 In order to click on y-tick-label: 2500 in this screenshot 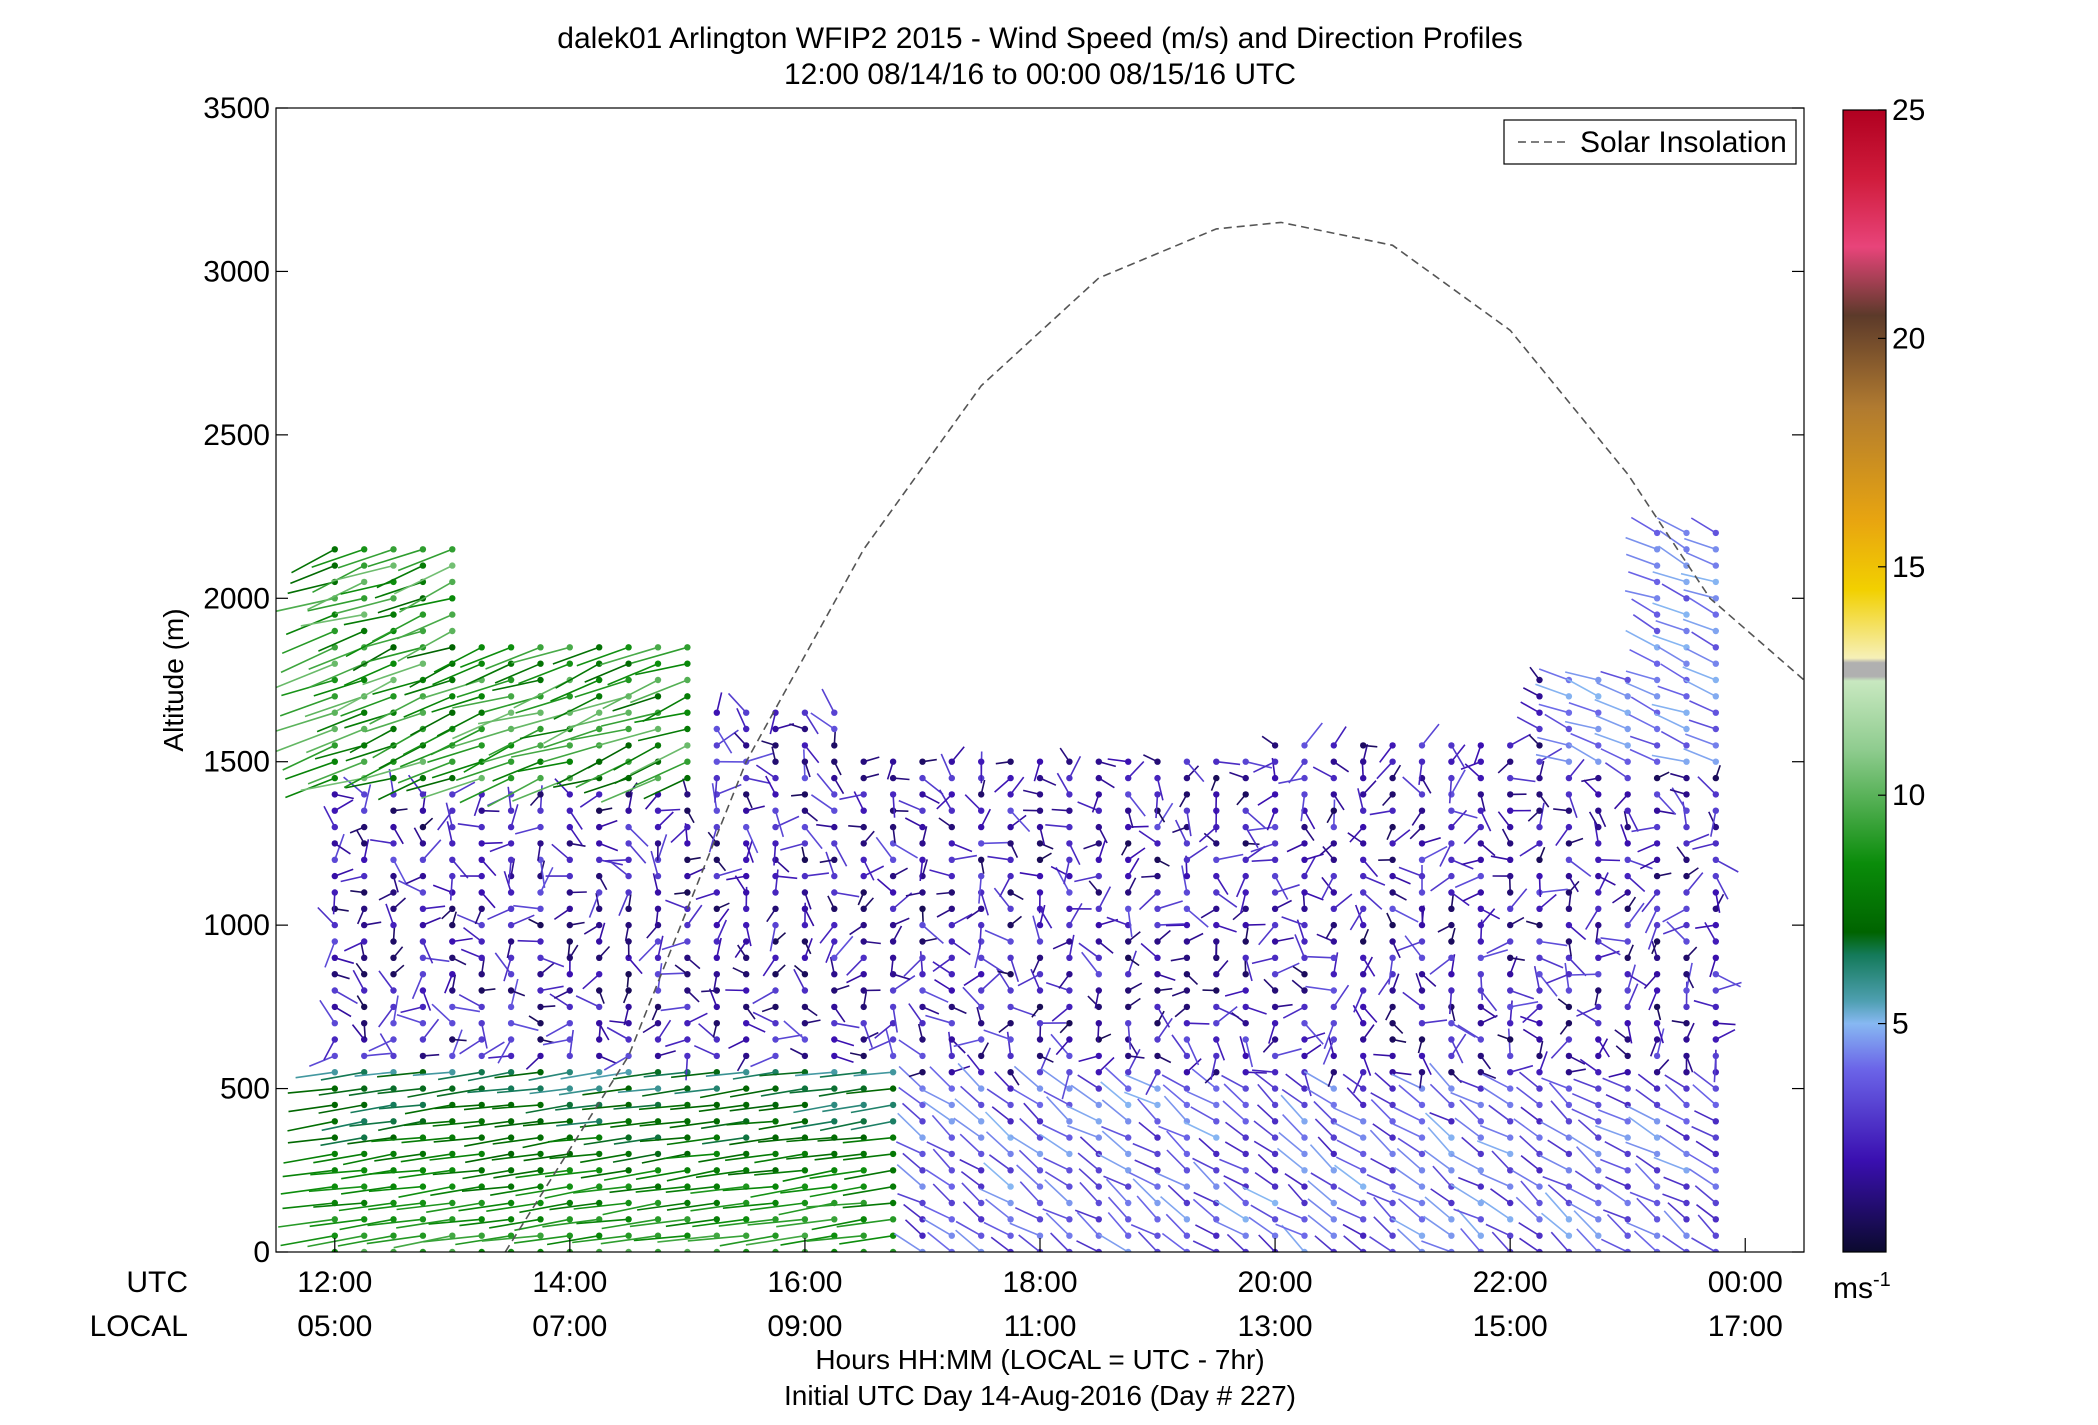, I will do `click(236, 435)`.